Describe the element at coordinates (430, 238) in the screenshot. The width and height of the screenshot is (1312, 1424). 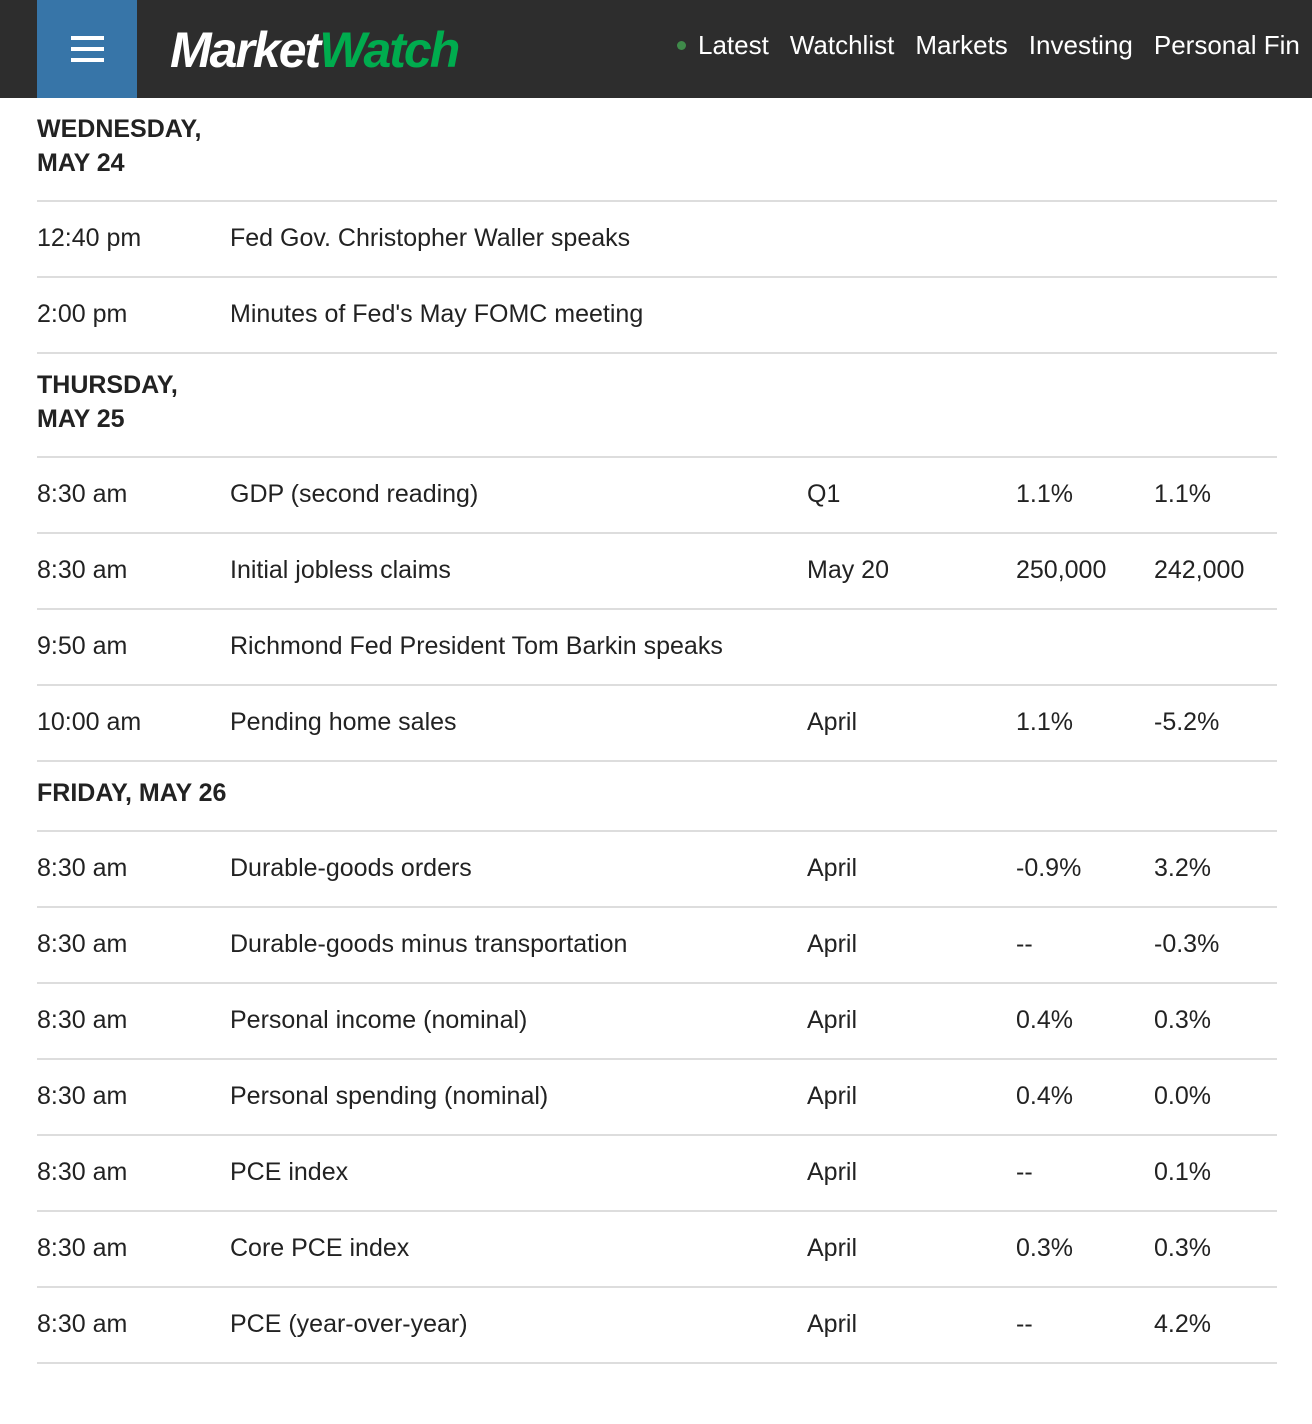
I see `cell-event: Fed Gov. Christopher Waller speaks` at that location.